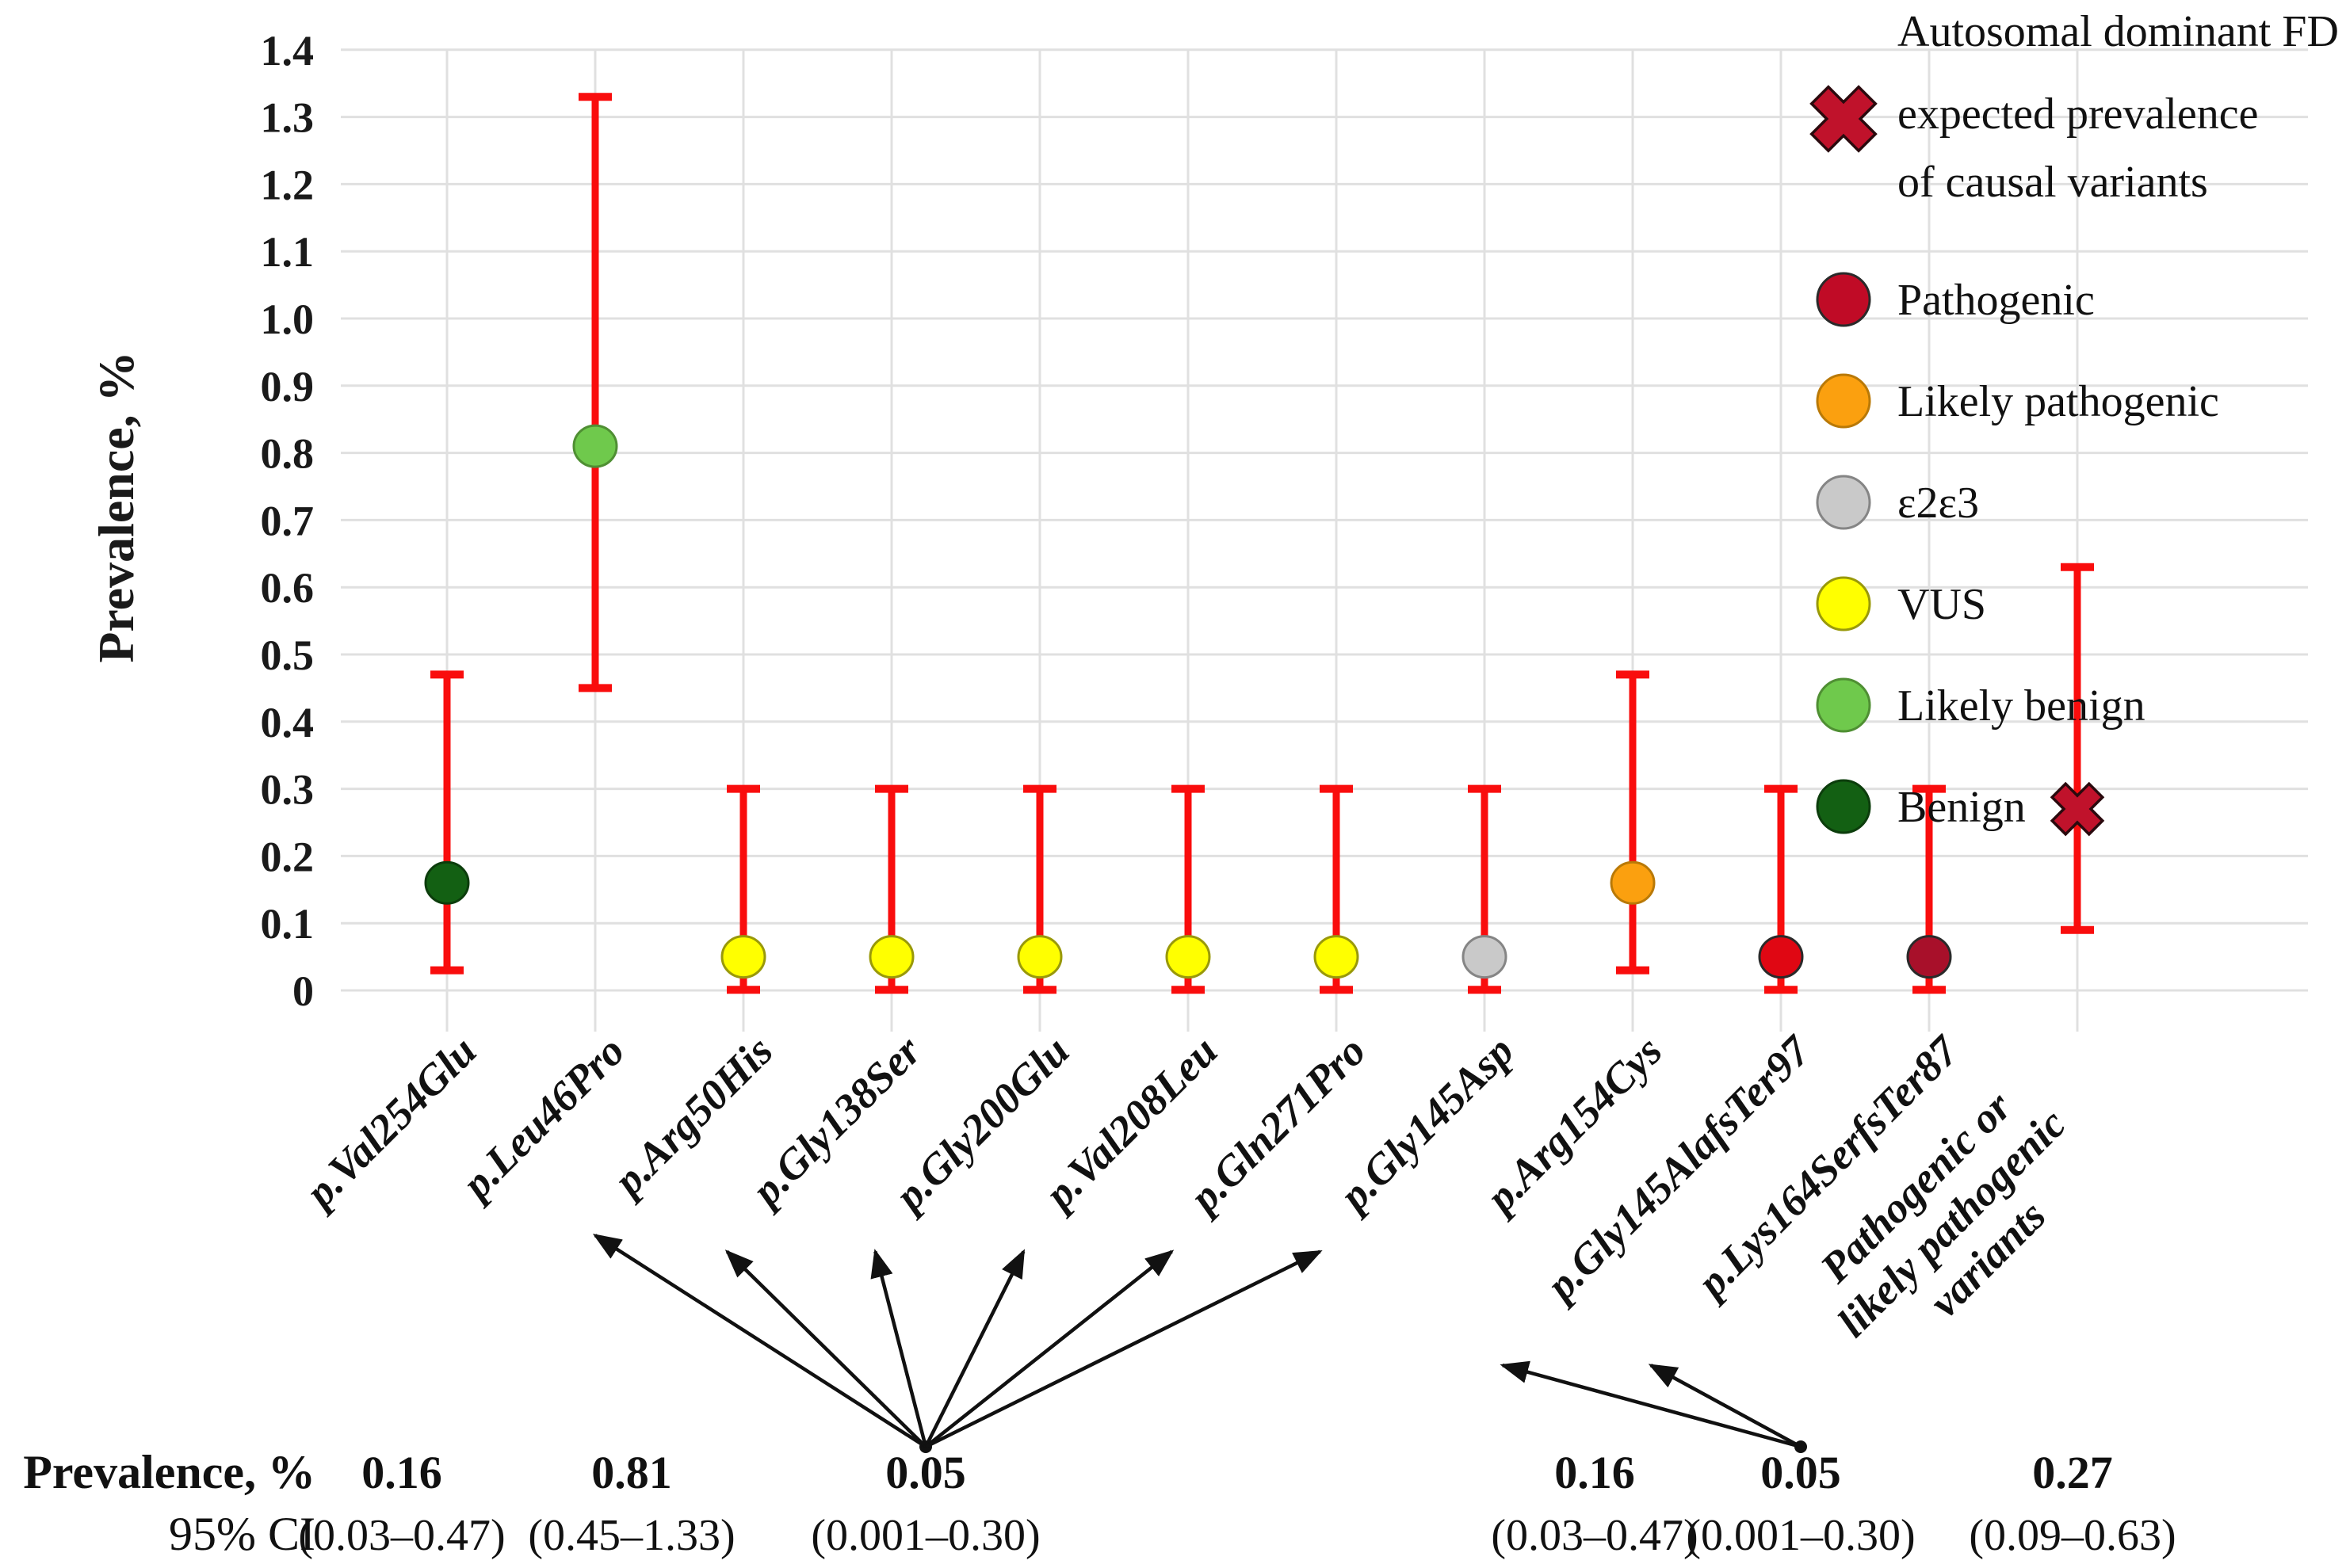 Image resolution: width=2346 pixels, height=1568 pixels. What do you see at coordinates (1996, 300) in the screenshot?
I see `legend-item-label: Pathogenic` at bounding box center [1996, 300].